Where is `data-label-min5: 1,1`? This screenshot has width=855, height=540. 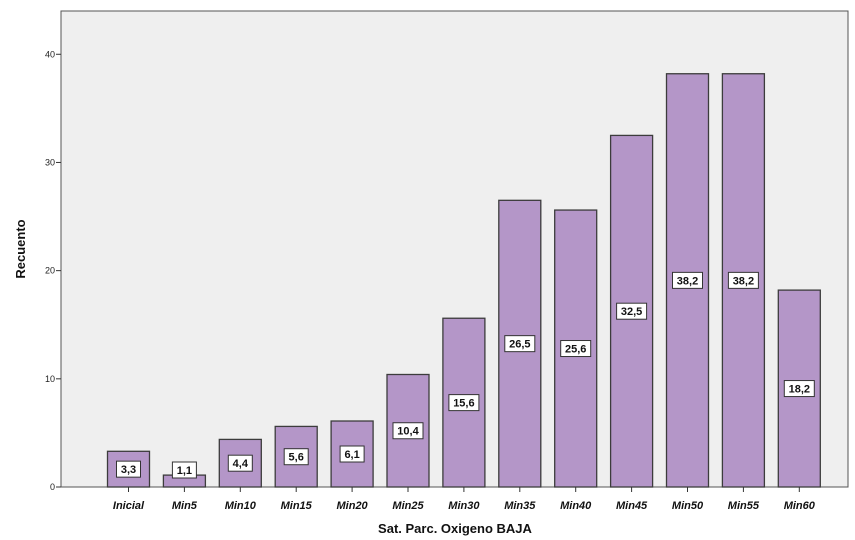 data-label-min5: 1,1 is located at coordinates (184, 471).